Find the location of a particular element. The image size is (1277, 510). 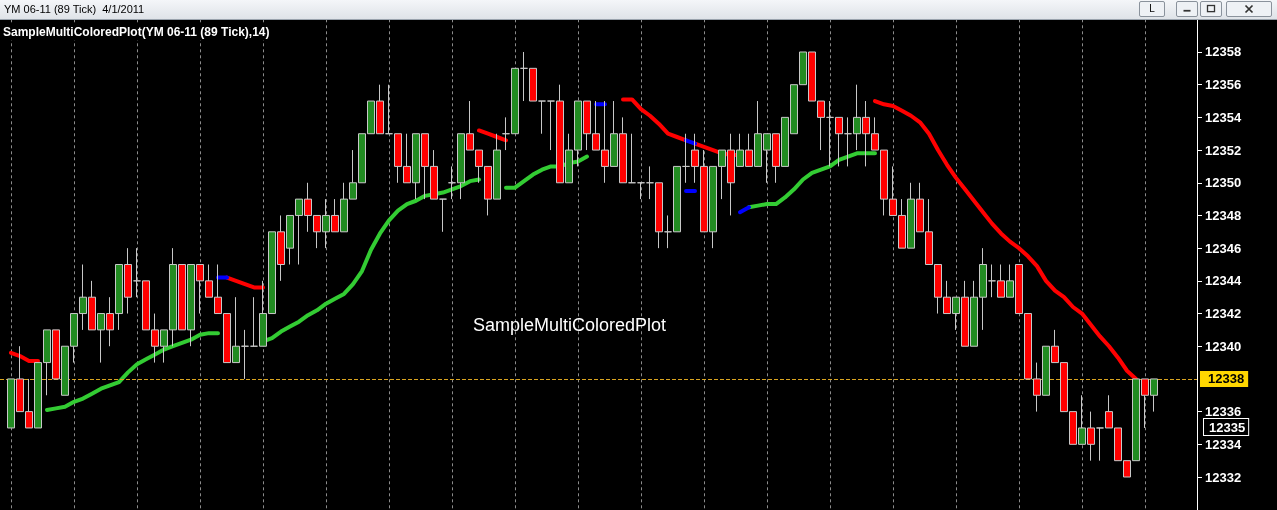

y-tick-label: 12350 is located at coordinates (1223, 183).